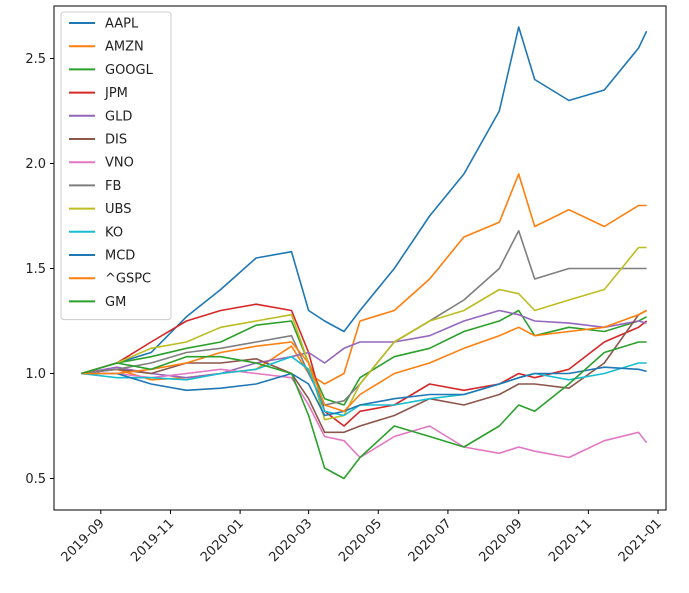  What do you see at coordinates (98, 93) in the screenshot?
I see `legend-item: JPM` at bounding box center [98, 93].